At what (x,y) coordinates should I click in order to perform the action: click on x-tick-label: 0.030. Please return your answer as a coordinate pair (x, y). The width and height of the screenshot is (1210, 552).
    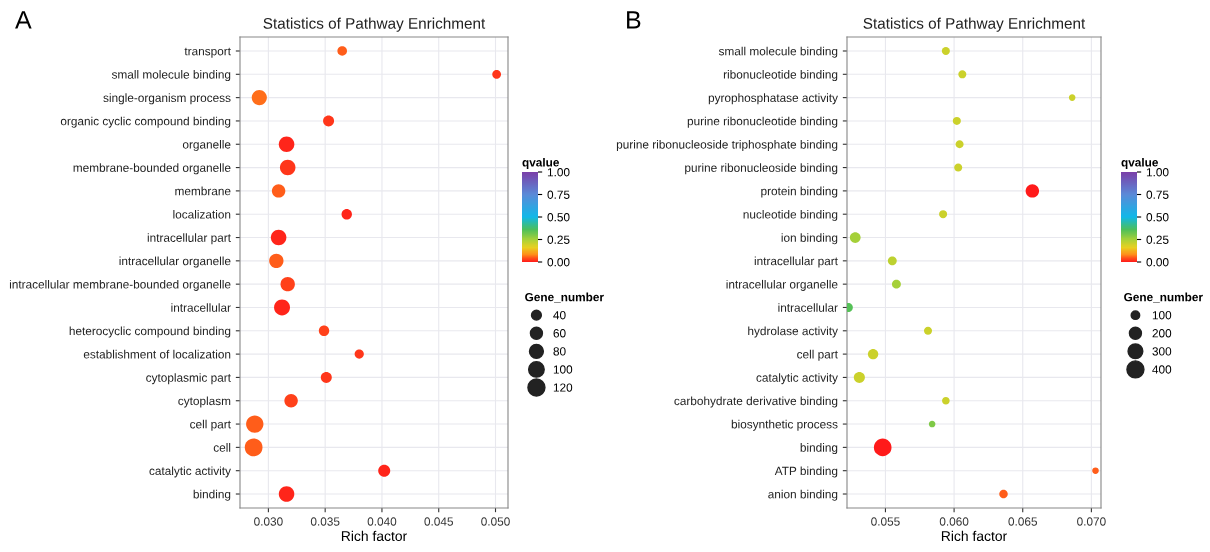
    Looking at the image, I should click on (268, 521).